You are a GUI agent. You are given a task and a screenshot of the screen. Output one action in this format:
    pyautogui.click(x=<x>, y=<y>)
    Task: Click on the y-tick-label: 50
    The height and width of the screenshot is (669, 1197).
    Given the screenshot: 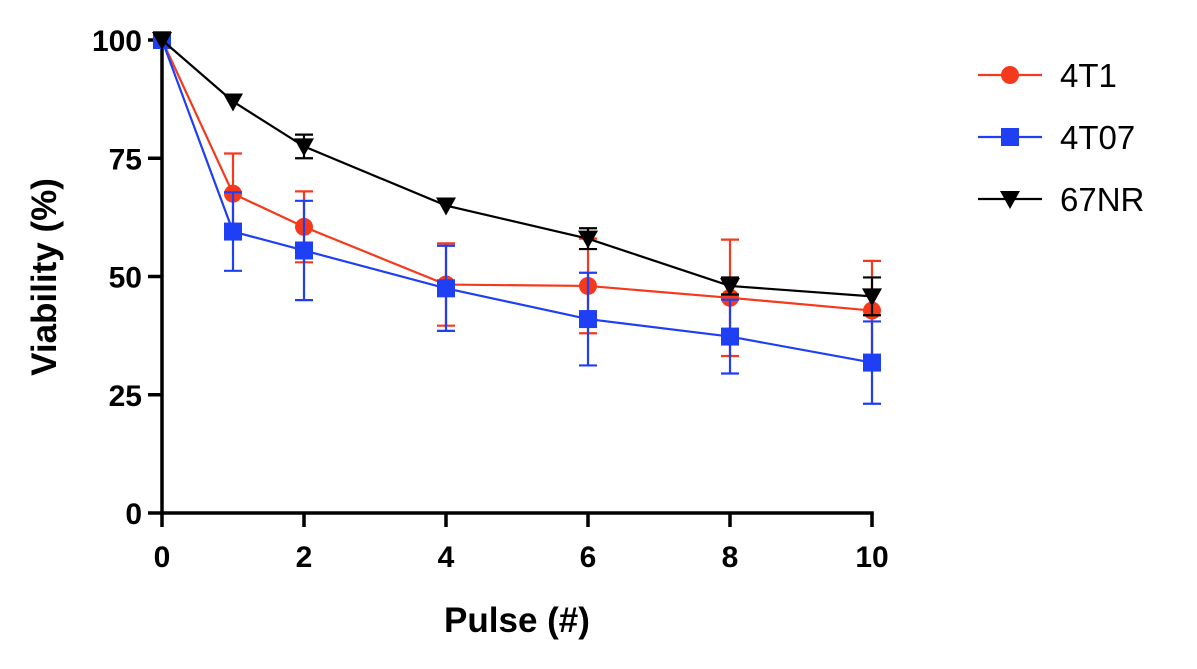 What is the action you would take?
    pyautogui.click(x=125, y=278)
    